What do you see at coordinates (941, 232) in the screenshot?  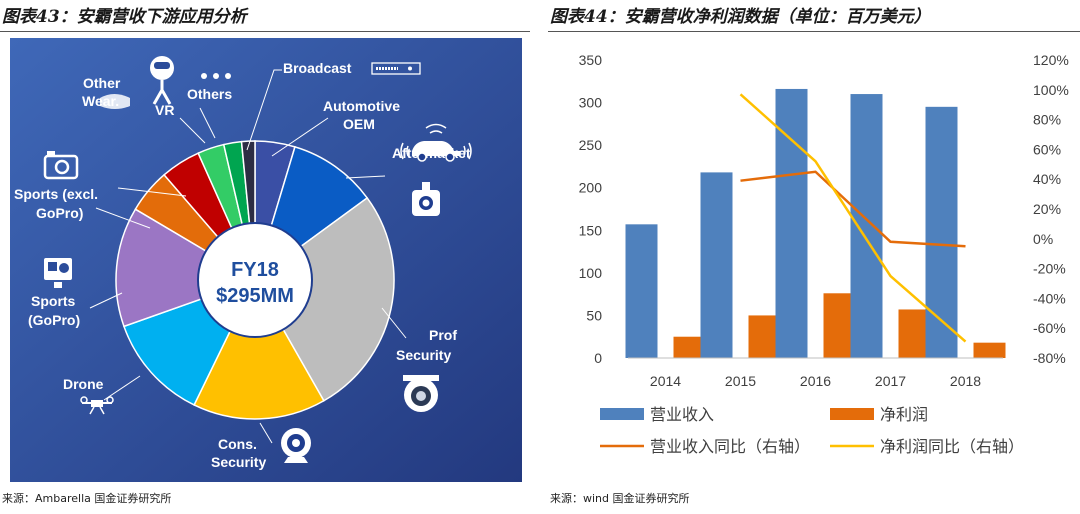 I see `bar-revenue-2018` at bounding box center [941, 232].